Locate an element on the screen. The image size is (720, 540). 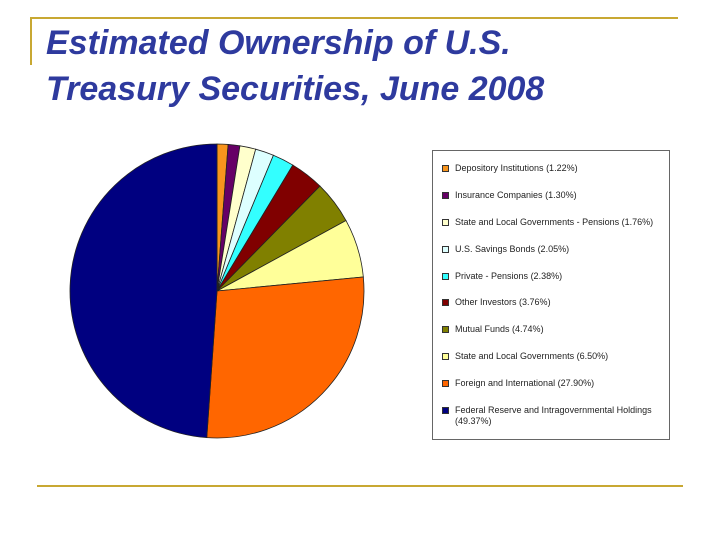
legend-value: (27.90%) is located at coordinates (576, 383).